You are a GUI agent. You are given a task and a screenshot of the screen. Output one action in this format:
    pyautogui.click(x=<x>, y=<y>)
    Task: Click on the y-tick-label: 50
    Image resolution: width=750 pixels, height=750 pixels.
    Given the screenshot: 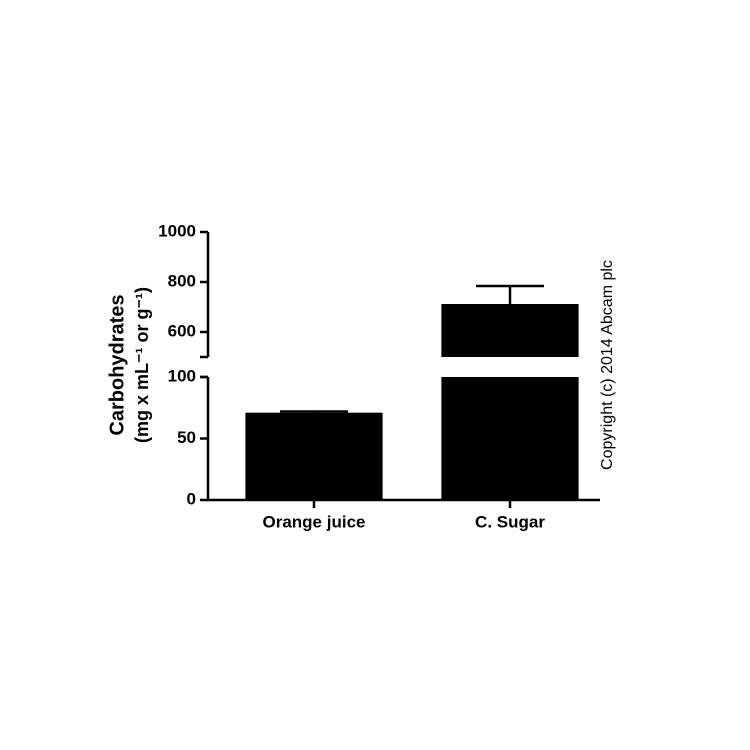 What is the action you would take?
    pyautogui.click(x=186, y=437)
    